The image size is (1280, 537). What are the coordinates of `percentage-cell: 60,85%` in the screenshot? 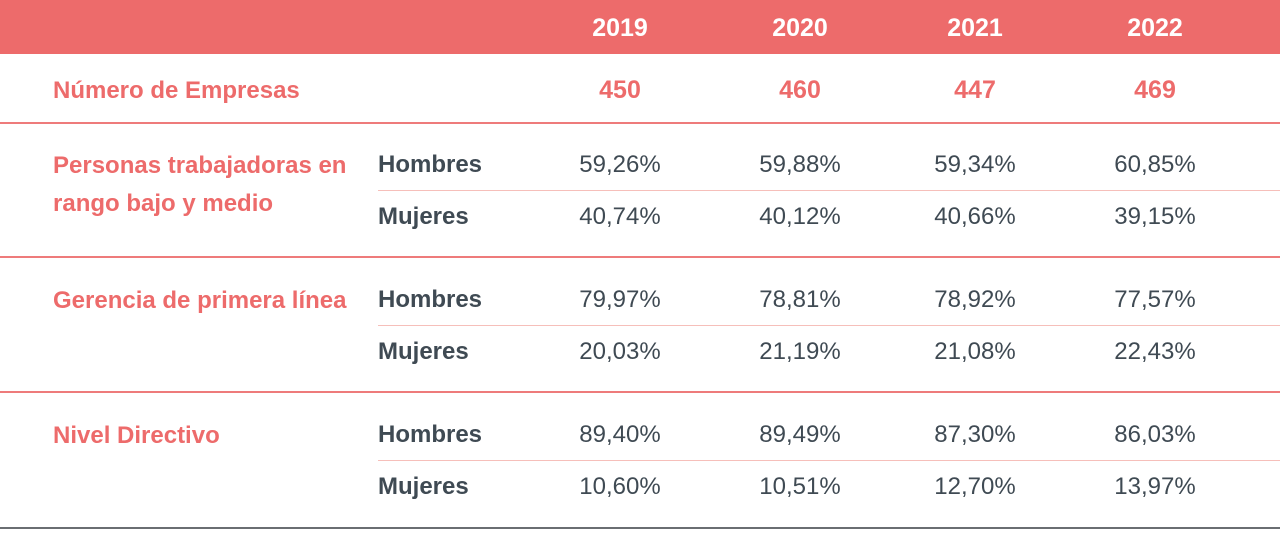 It's located at (1155, 164).